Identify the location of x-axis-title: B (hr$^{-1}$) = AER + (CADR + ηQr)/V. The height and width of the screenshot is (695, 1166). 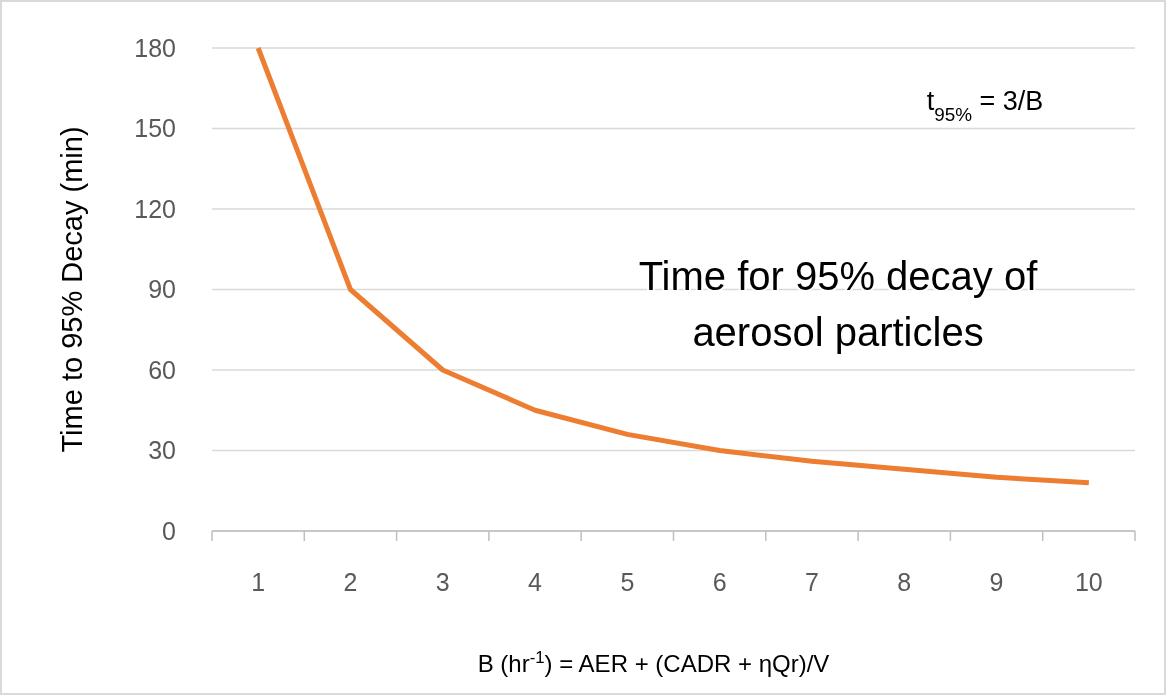
(653, 662).